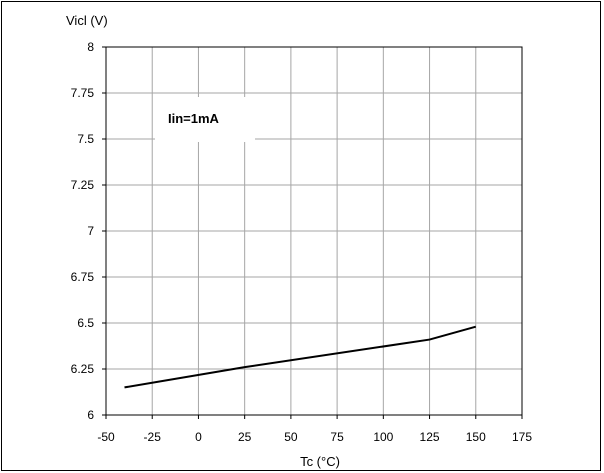 The height and width of the screenshot is (473, 604). Describe the element at coordinates (383, 437) in the screenshot. I see `x-tick-label: 100` at that location.